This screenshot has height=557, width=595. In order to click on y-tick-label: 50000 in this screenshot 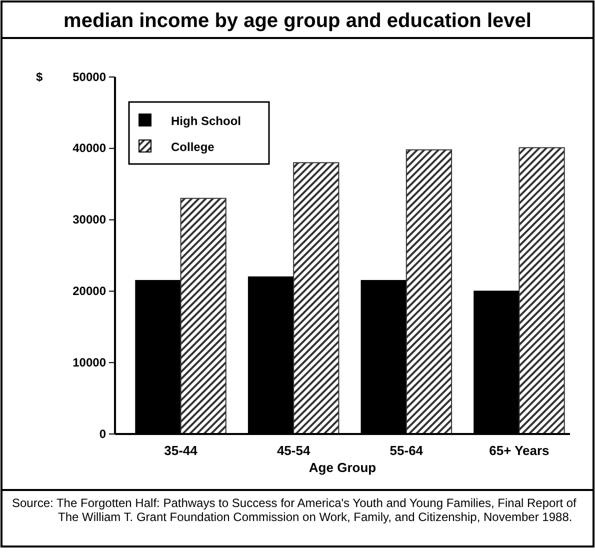, I will do `click(89, 77)`.